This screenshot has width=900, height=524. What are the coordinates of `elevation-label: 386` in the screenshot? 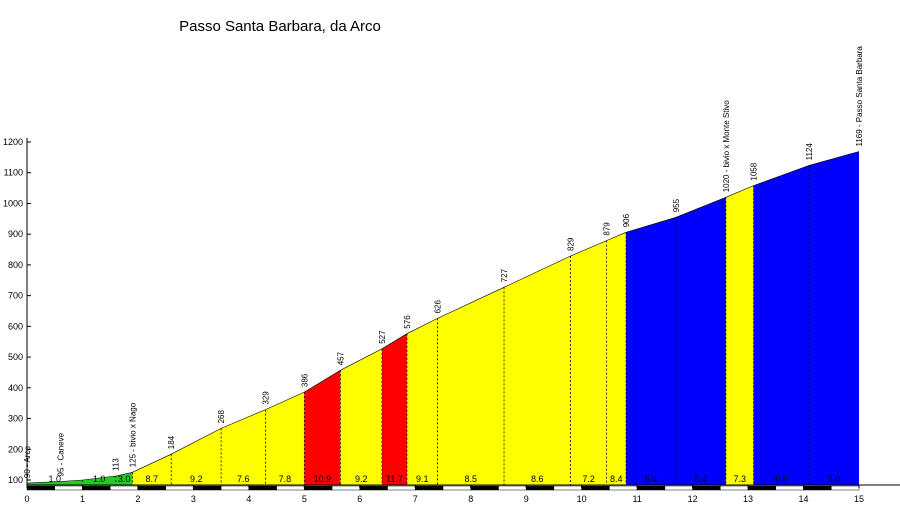 It's located at (304, 380).